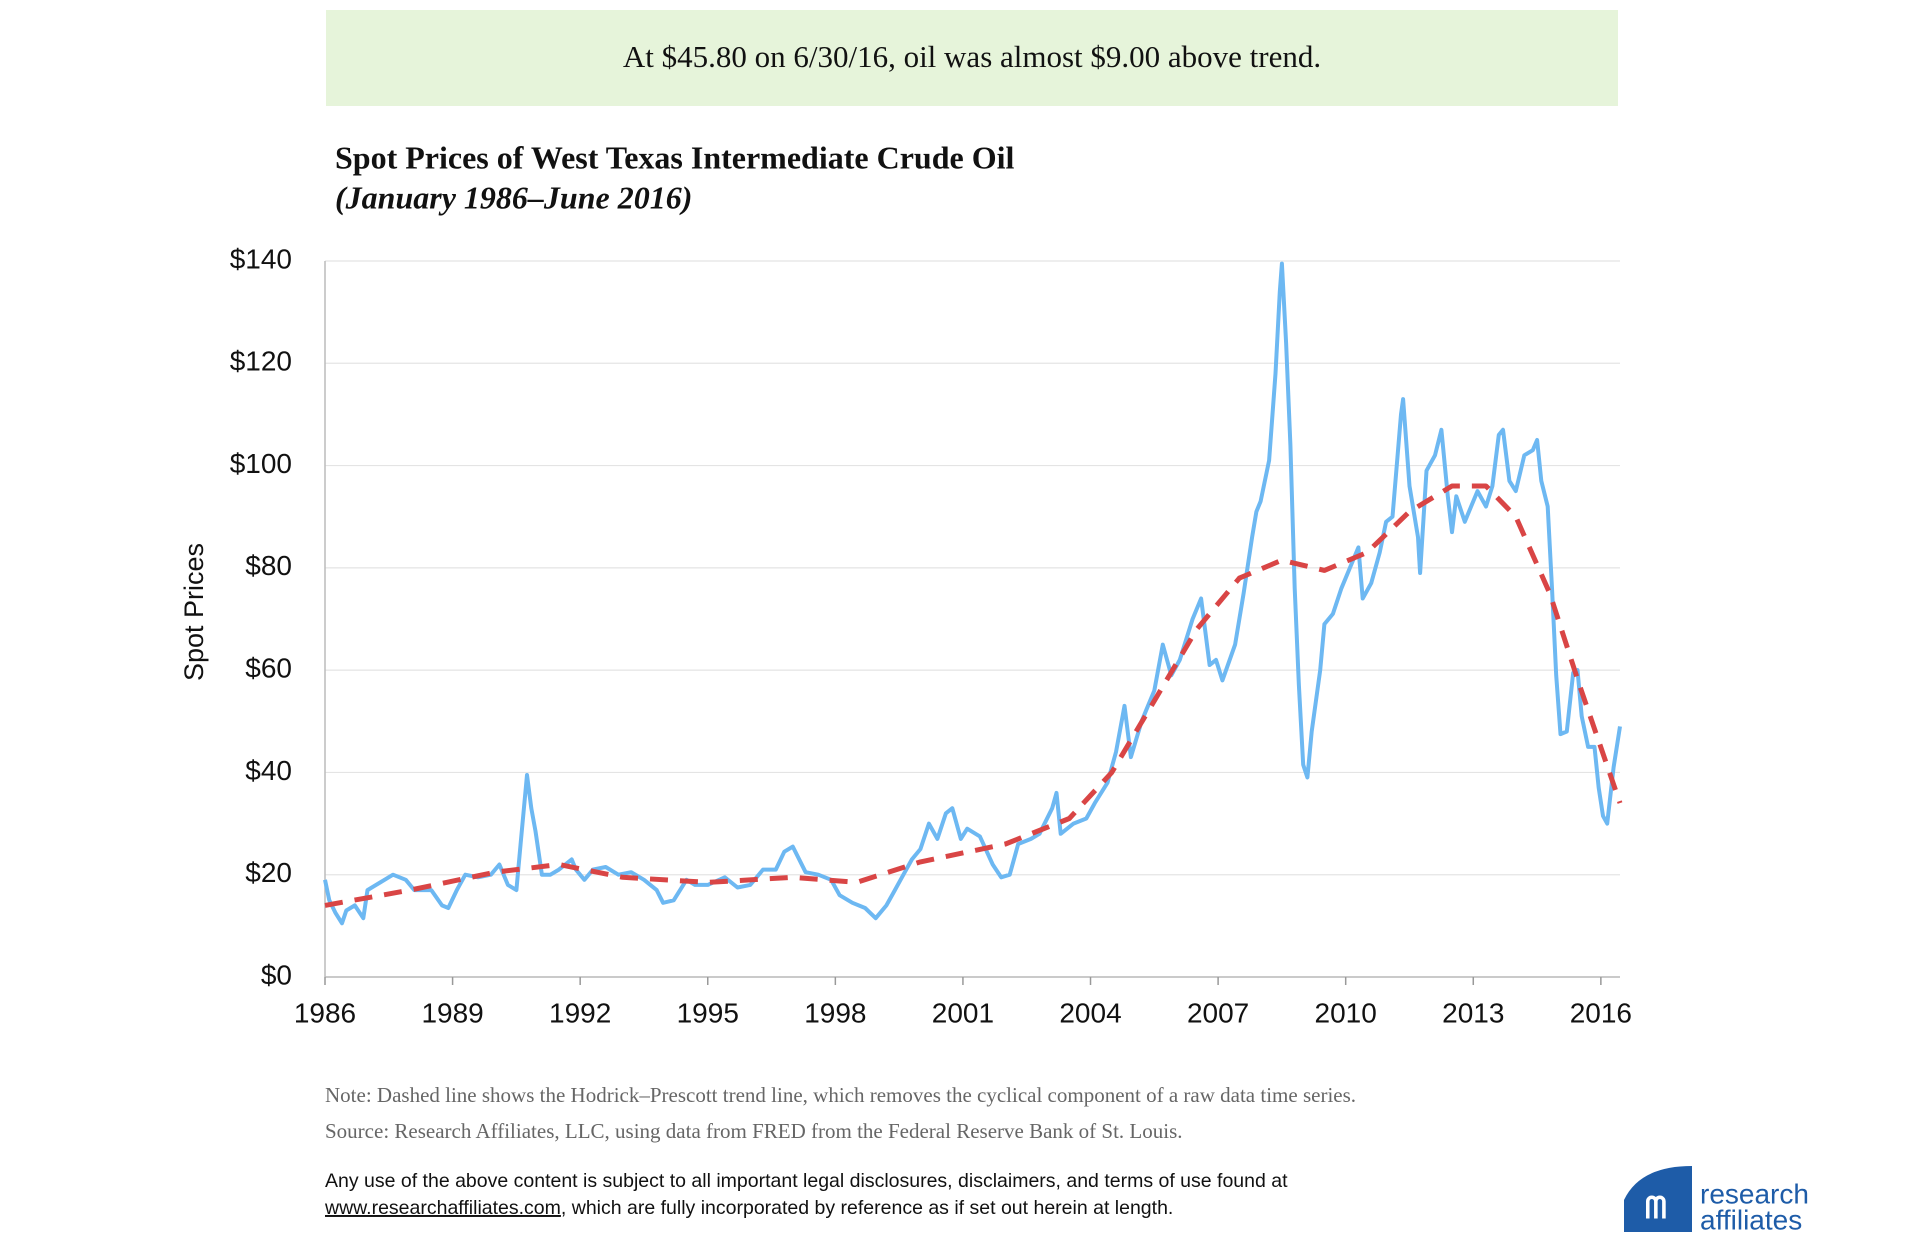 The image size is (1920, 1233). Describe the element at coordinates (1656, 1208) in the screenshot. I see `logo-glyph: ᗰ` at that location.